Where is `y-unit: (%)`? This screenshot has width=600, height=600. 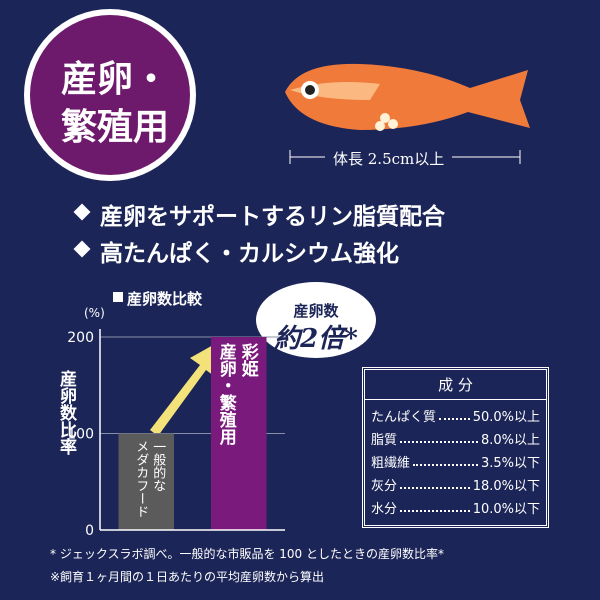
y-unit: (%) is located at coordinates (94, 313).